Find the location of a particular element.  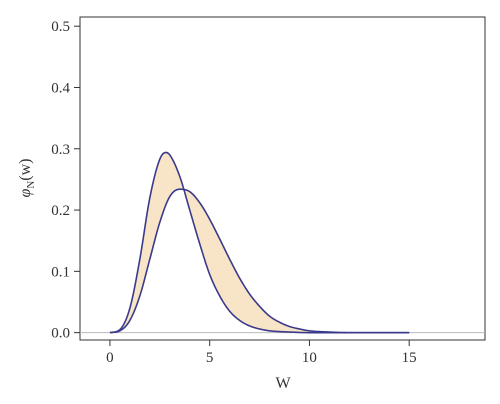

y-axis-title: φN(w) is located at coordinates (27, 177).